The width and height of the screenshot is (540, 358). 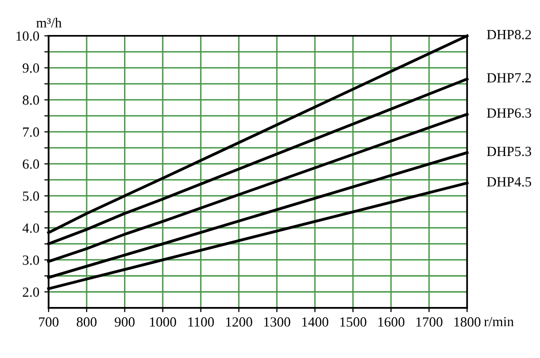 I want to click on x-tick-label: 700, so click(x=48, y=322).